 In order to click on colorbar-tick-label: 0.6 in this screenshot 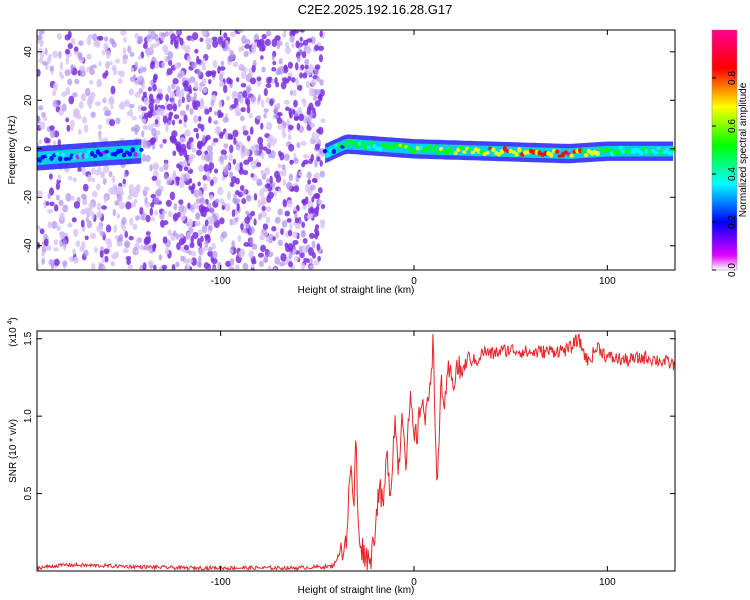, I will do `click(732, 126)`.